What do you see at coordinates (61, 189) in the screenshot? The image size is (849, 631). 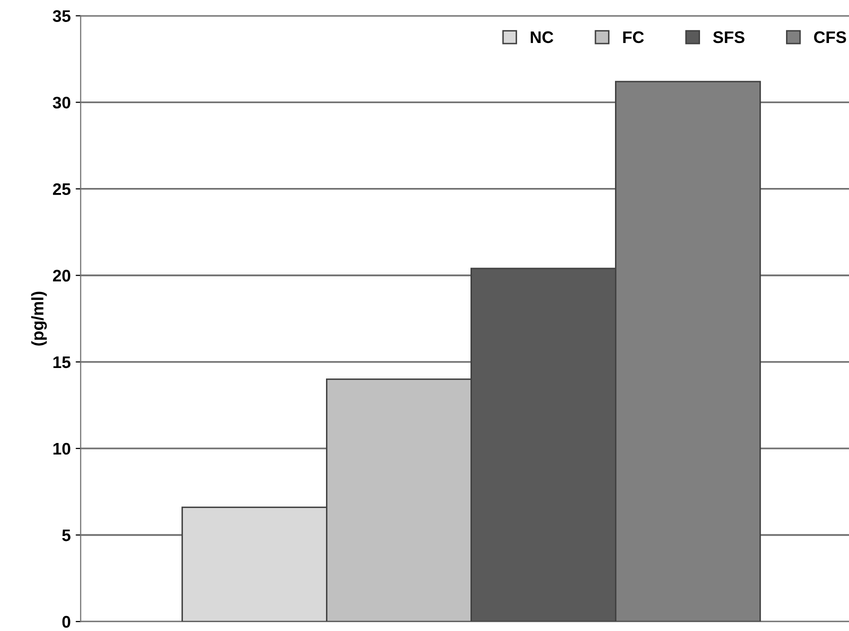 I see `y-tick-label: 25` at bounding box center [61, 189].